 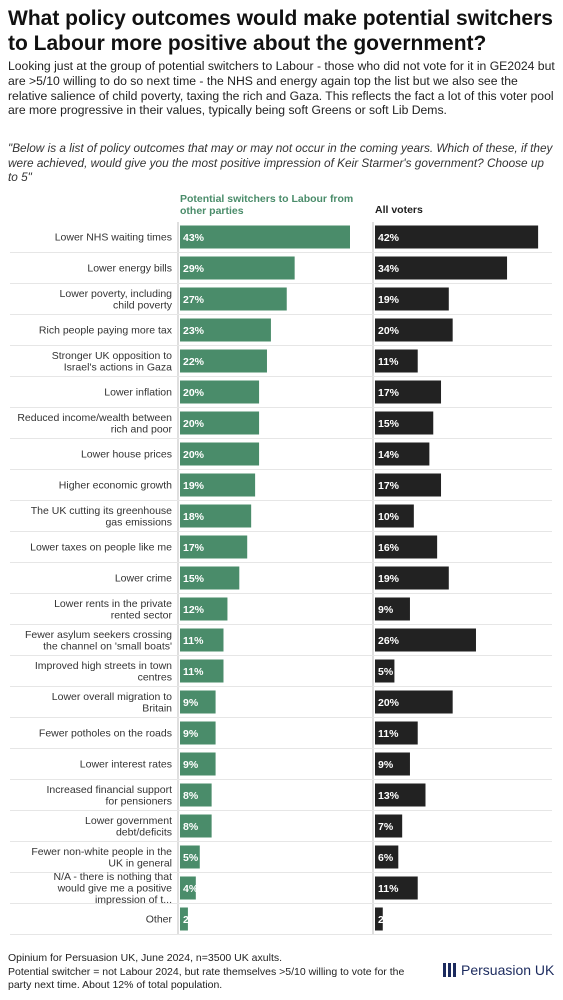 I want to click on category-label: Other, so click(x=159, y=920).